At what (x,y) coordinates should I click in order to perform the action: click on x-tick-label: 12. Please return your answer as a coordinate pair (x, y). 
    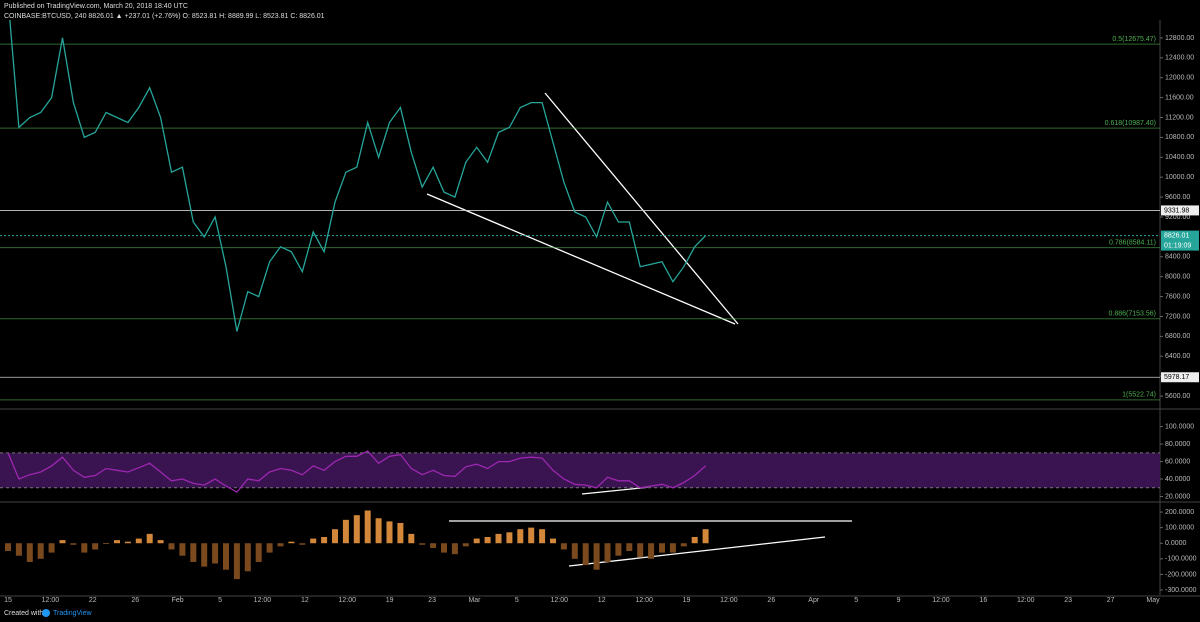
    Looking at the image, I should click on (602, 600).